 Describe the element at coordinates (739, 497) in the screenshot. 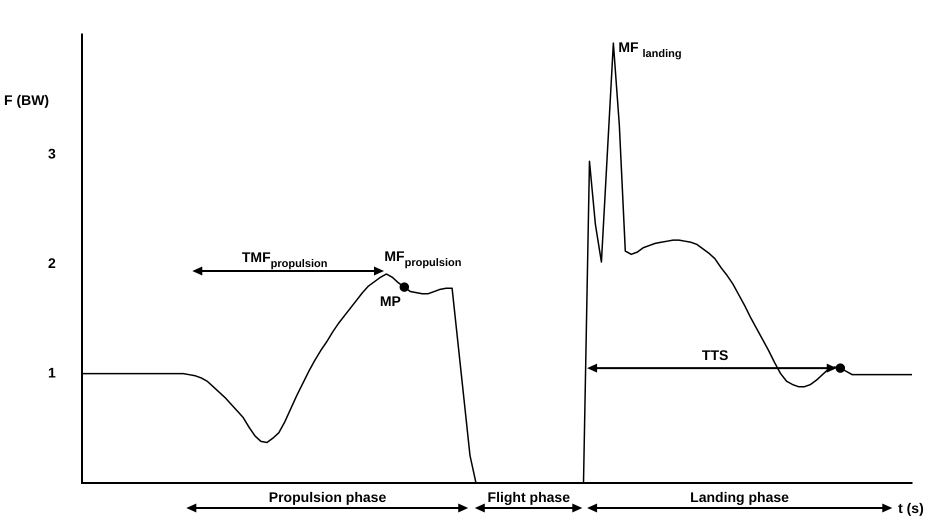

I see `text: Landing phase` at that location.